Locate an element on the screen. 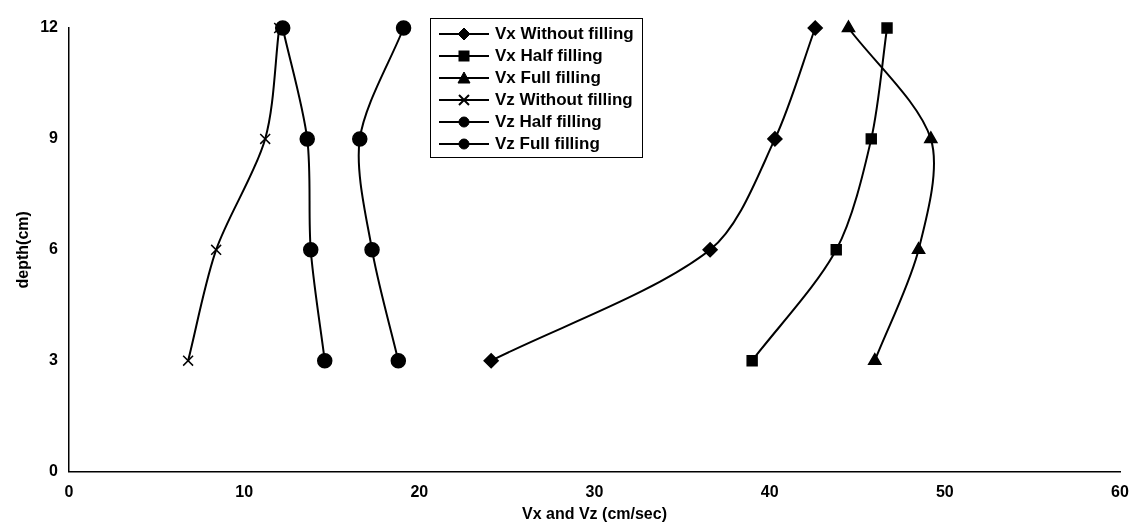 The width and height of the screenshot is (1138, 532). y-tick-label: 6 is located at coordinates (54, 249).